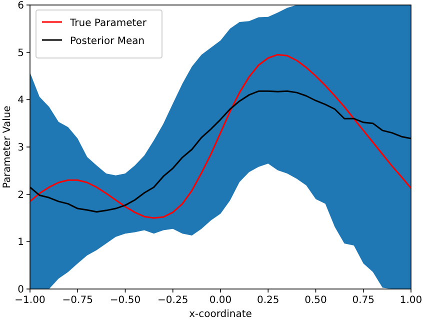 The width and height of the screenshot is (423, 322). Describe the element at coordinates (411, 300) in the screenshot. I see `x-tick-label: 1.00` at that location.